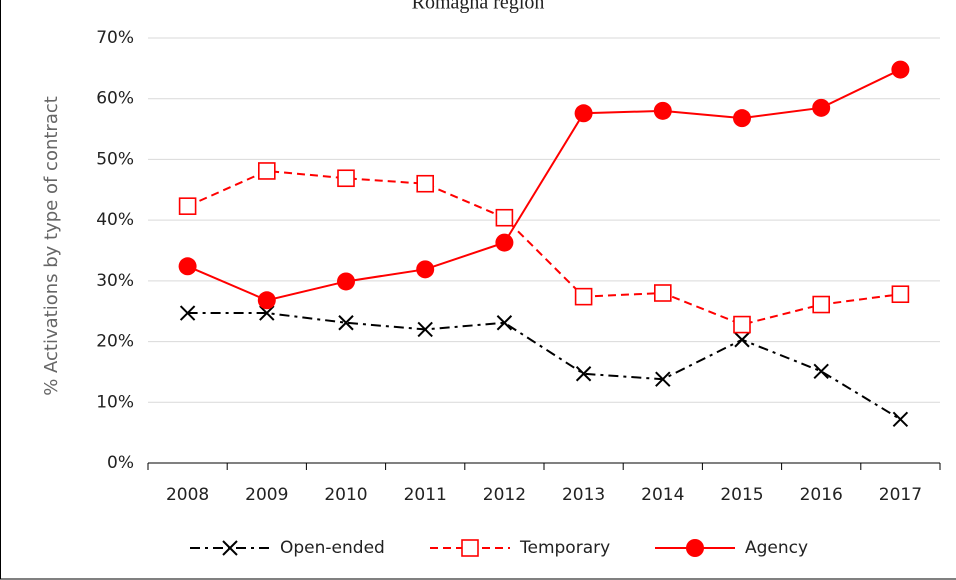 This screenshot has height=580, width=956. I want to click on y-tick-label: 70%, so click(115, 38).